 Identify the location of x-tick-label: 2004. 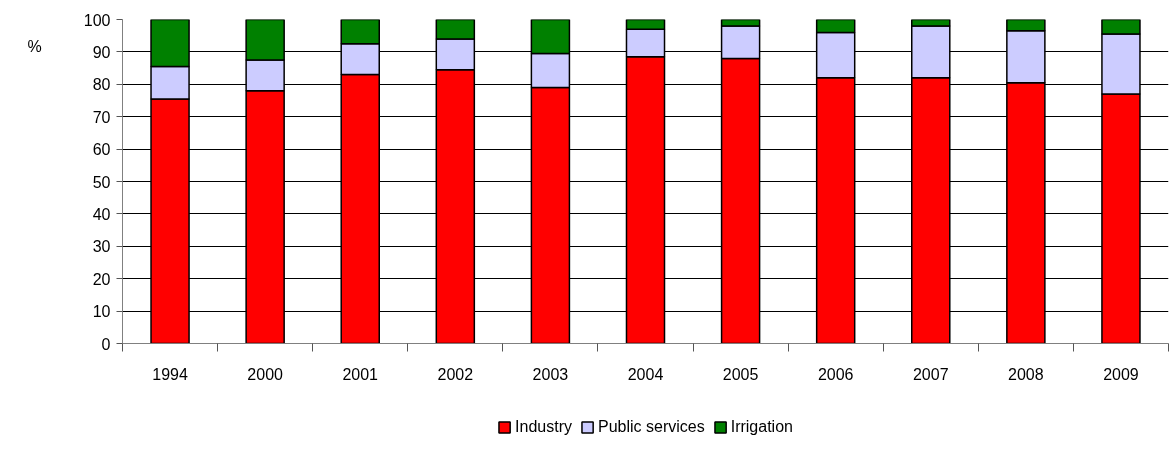
(645, 374).